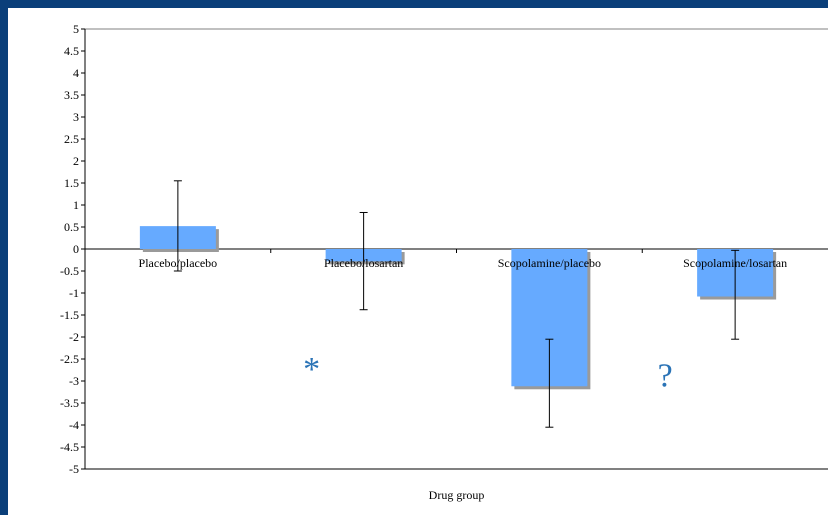 The width and height of the screenshot is (828, 515). What do you see at coordinates (69, 359) in the screenshot?
I see `y-tick-label: -2.5` at bounding box center [69, 359].